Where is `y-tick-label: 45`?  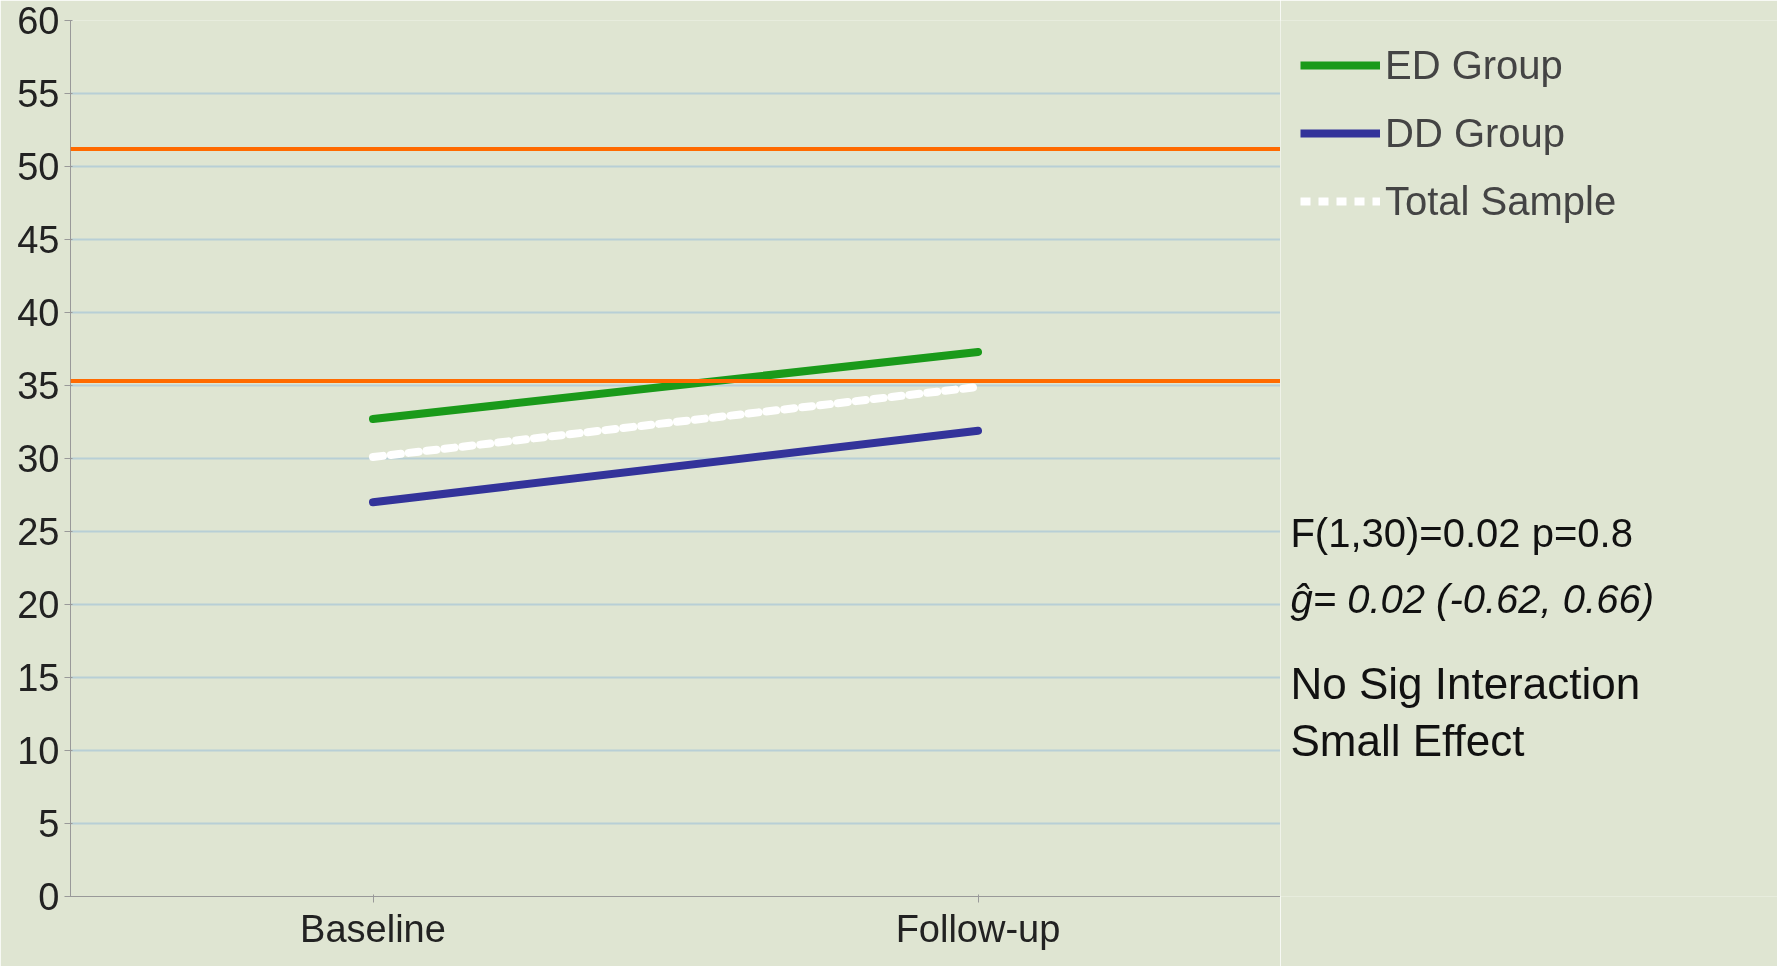
y-tick-label: 45 is located at coordinates (38, 240).